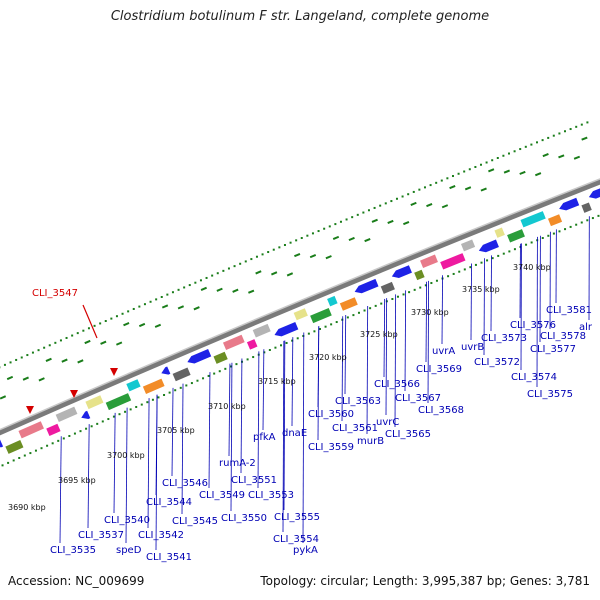  Describe the element at coordinates (533, 325) in the screenshot. I see `gene-label: CLI_3576` at that location.